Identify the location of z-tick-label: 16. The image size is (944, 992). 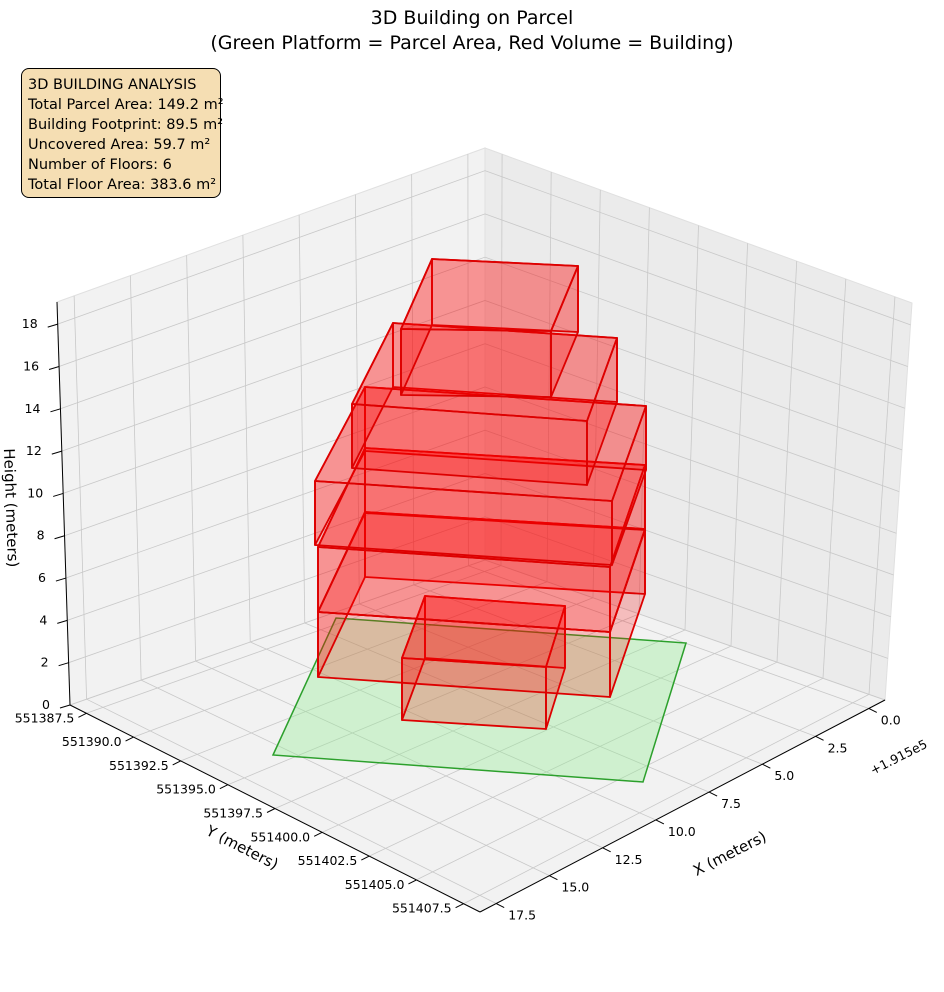
(31, 365).